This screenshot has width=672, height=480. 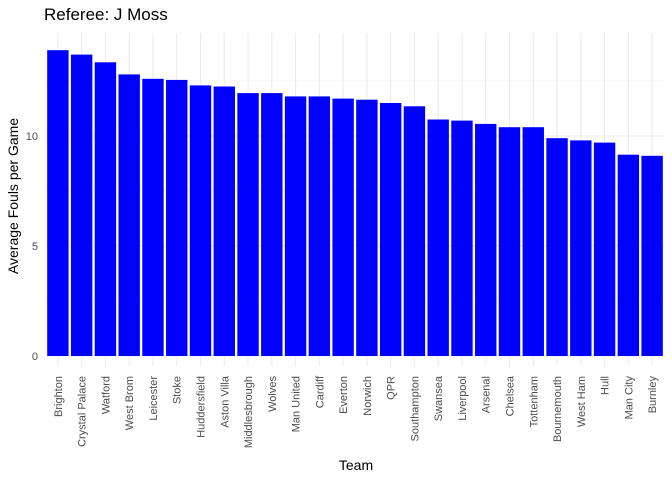 I want to click on x-tick-label: Watford, so click(x=106, y=395).